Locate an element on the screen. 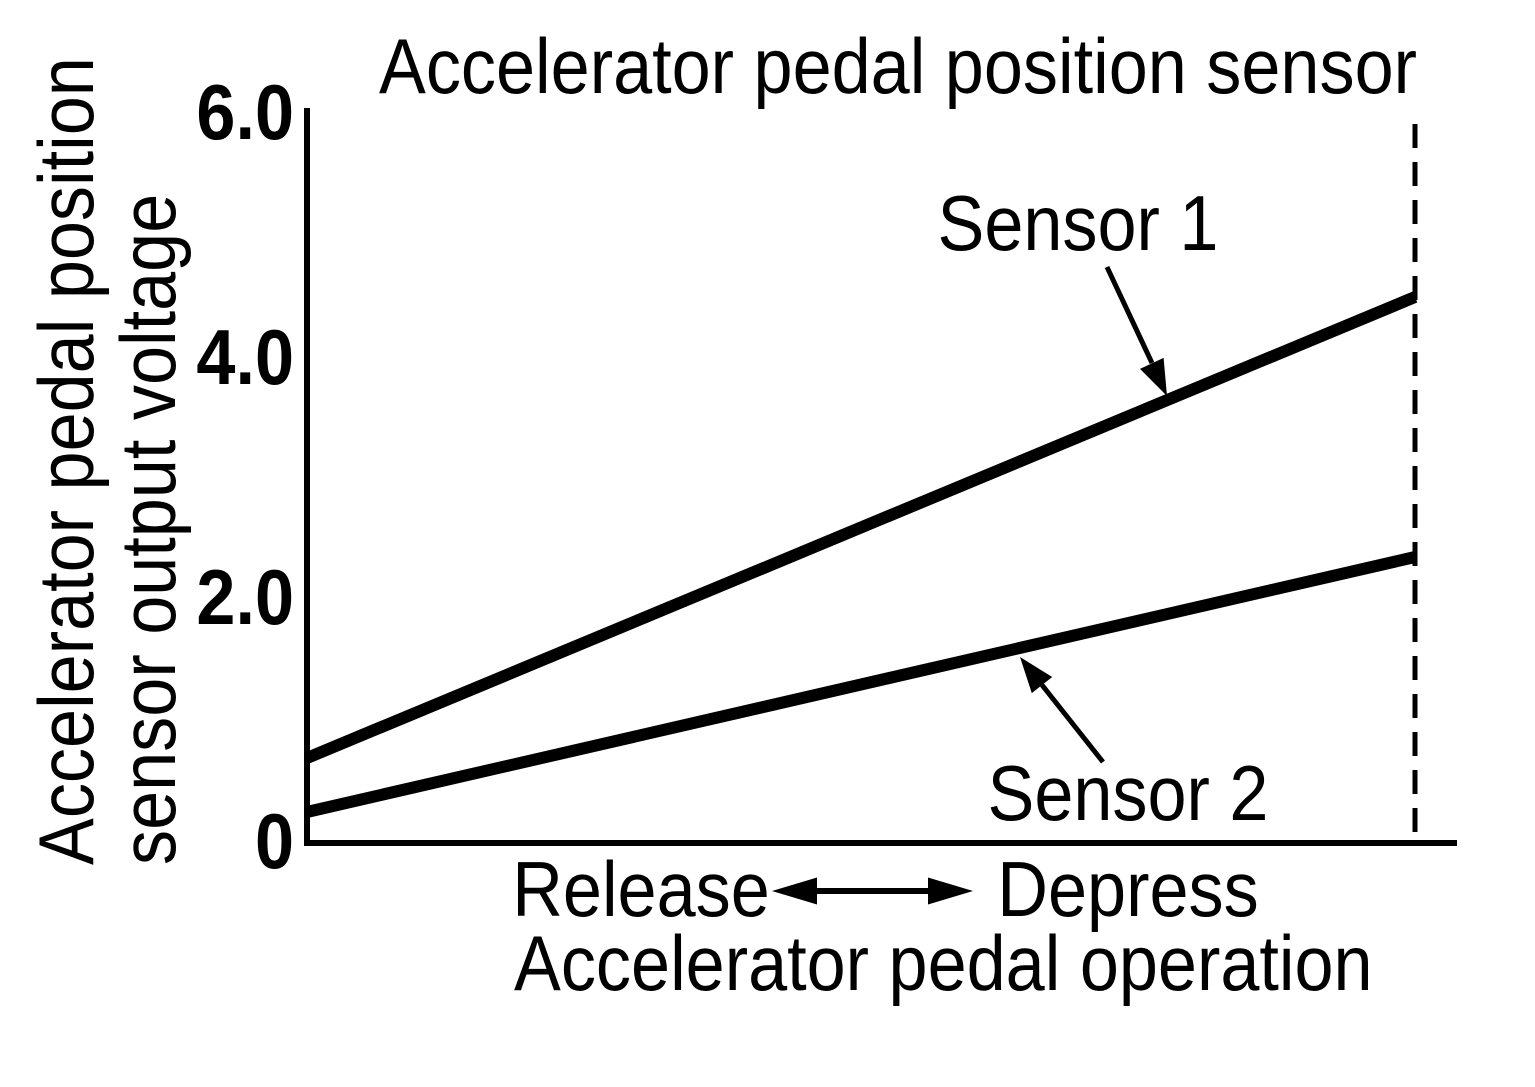 Image resolution: width=1535 pixels, height=1087 pixels. depress-label: Depress is located at coordinates (1128, 889).